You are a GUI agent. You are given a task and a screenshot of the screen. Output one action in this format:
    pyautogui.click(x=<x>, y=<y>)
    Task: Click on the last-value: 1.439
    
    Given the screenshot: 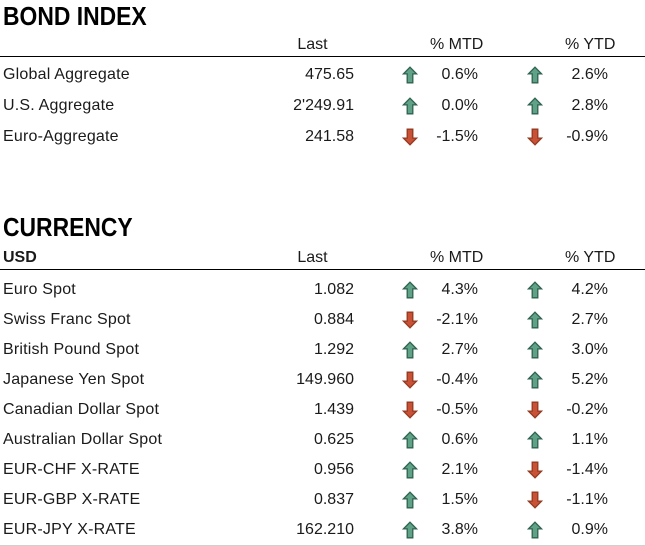 What is the action you would take?
    pyautogui.click(x=333, y=409)
    